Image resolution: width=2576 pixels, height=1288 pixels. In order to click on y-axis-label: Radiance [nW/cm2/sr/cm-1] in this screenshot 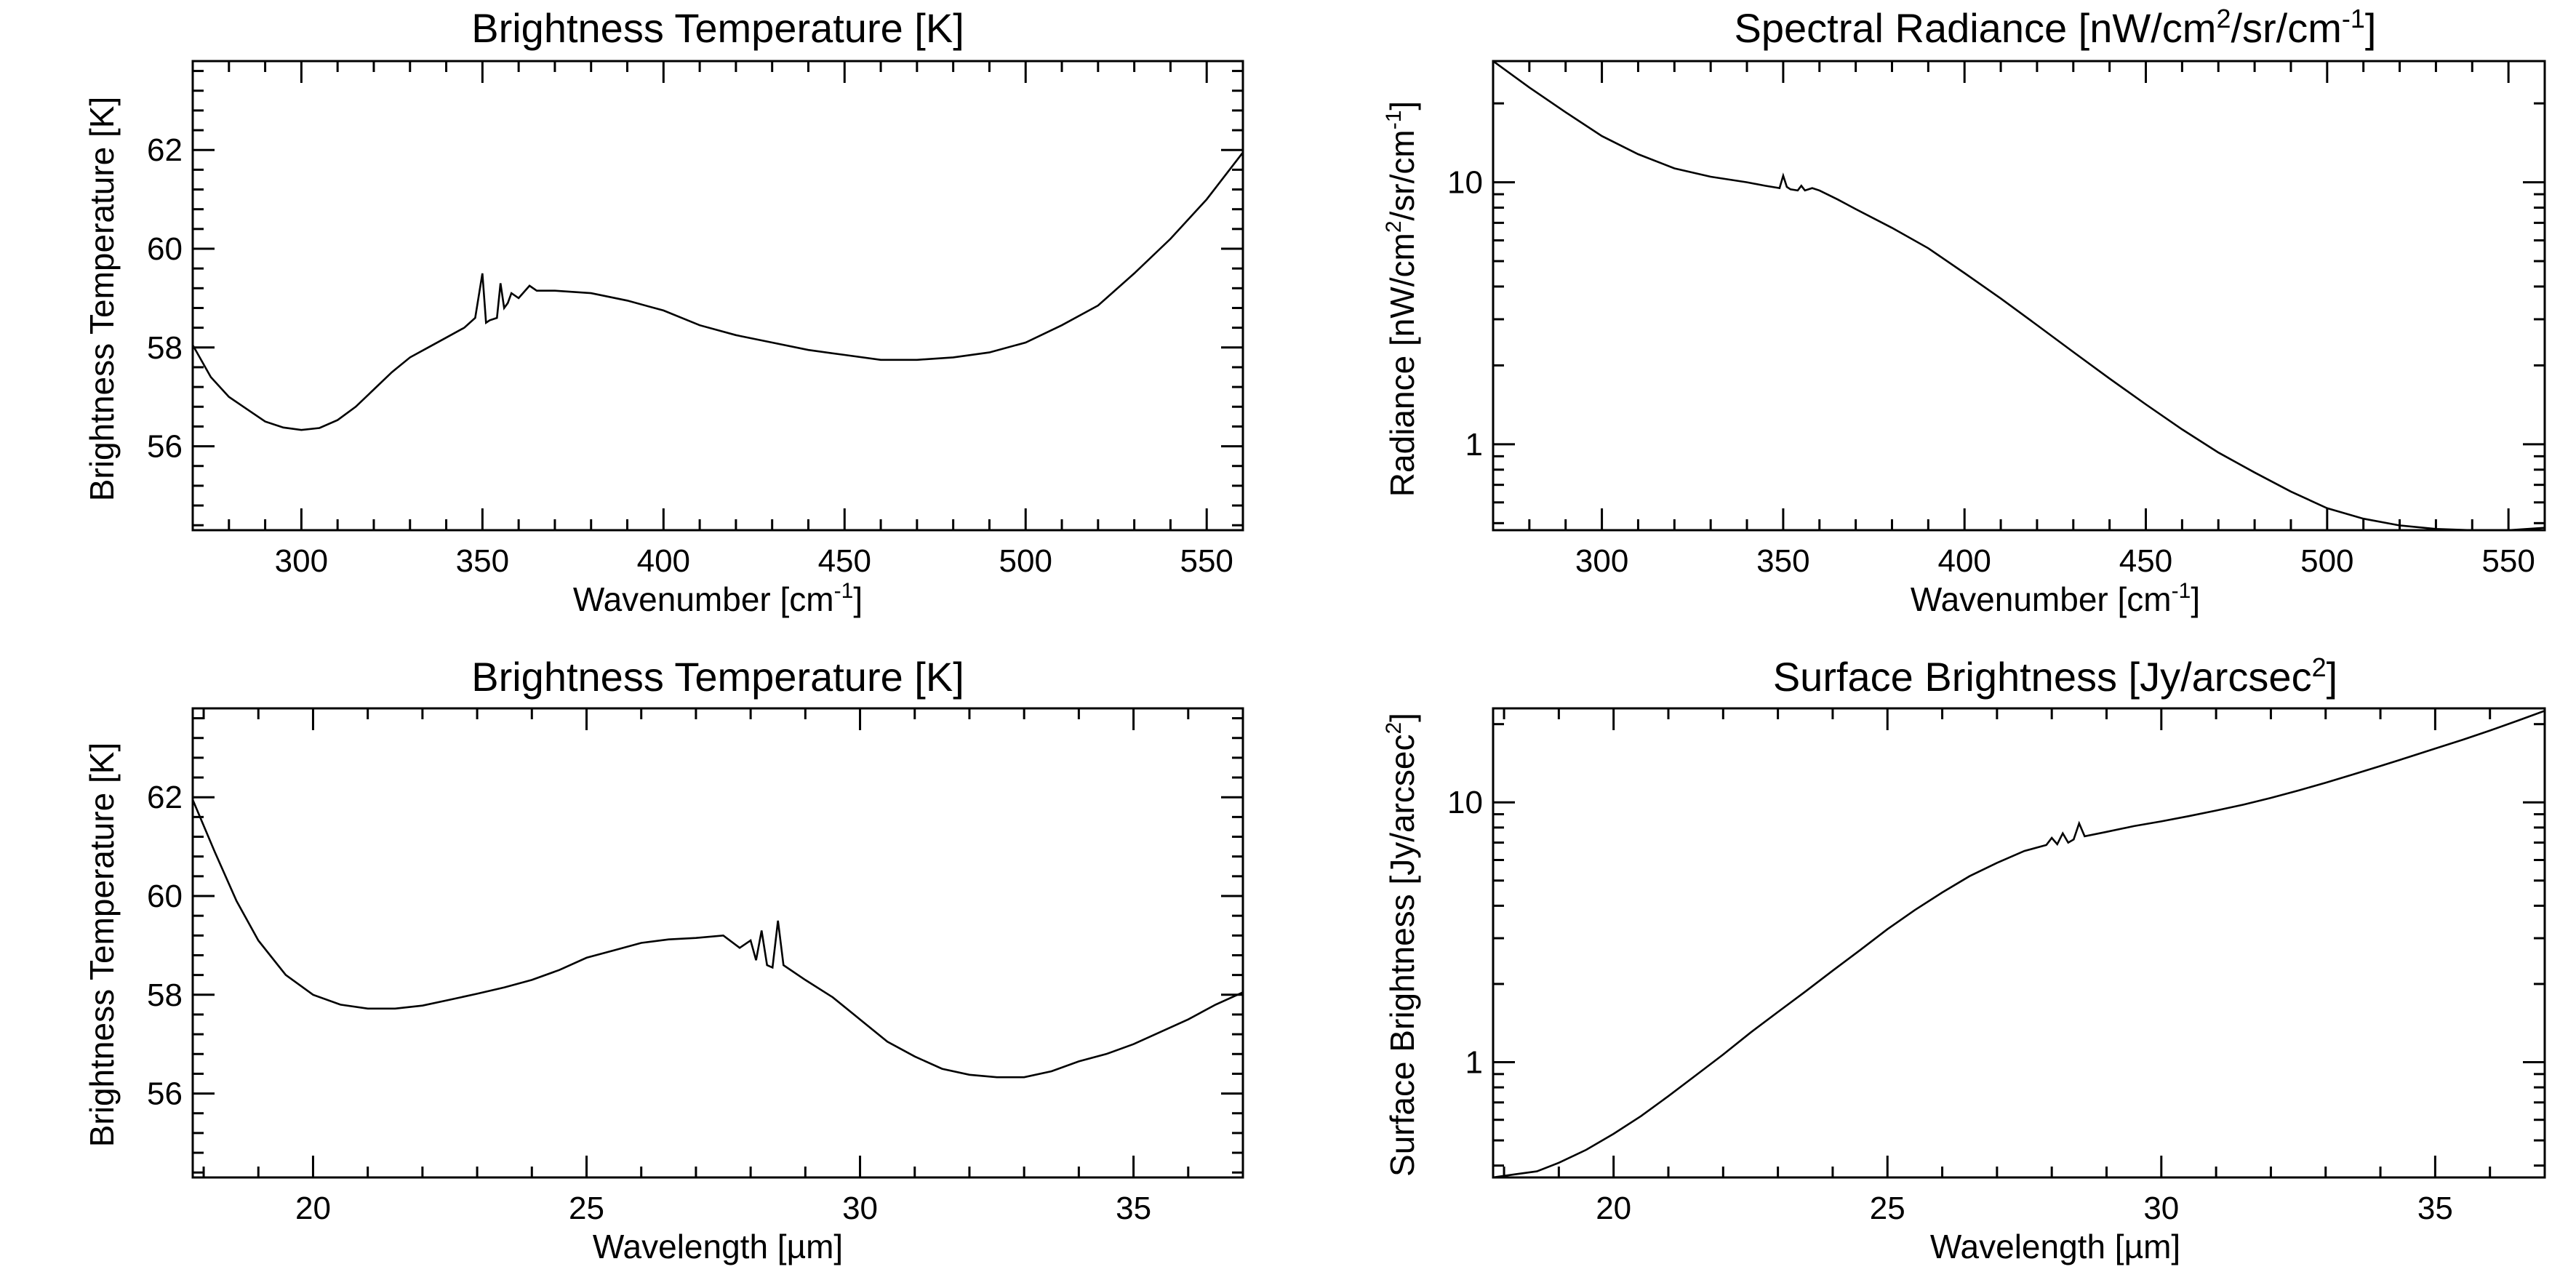, I will do `click(1401, 299)`.